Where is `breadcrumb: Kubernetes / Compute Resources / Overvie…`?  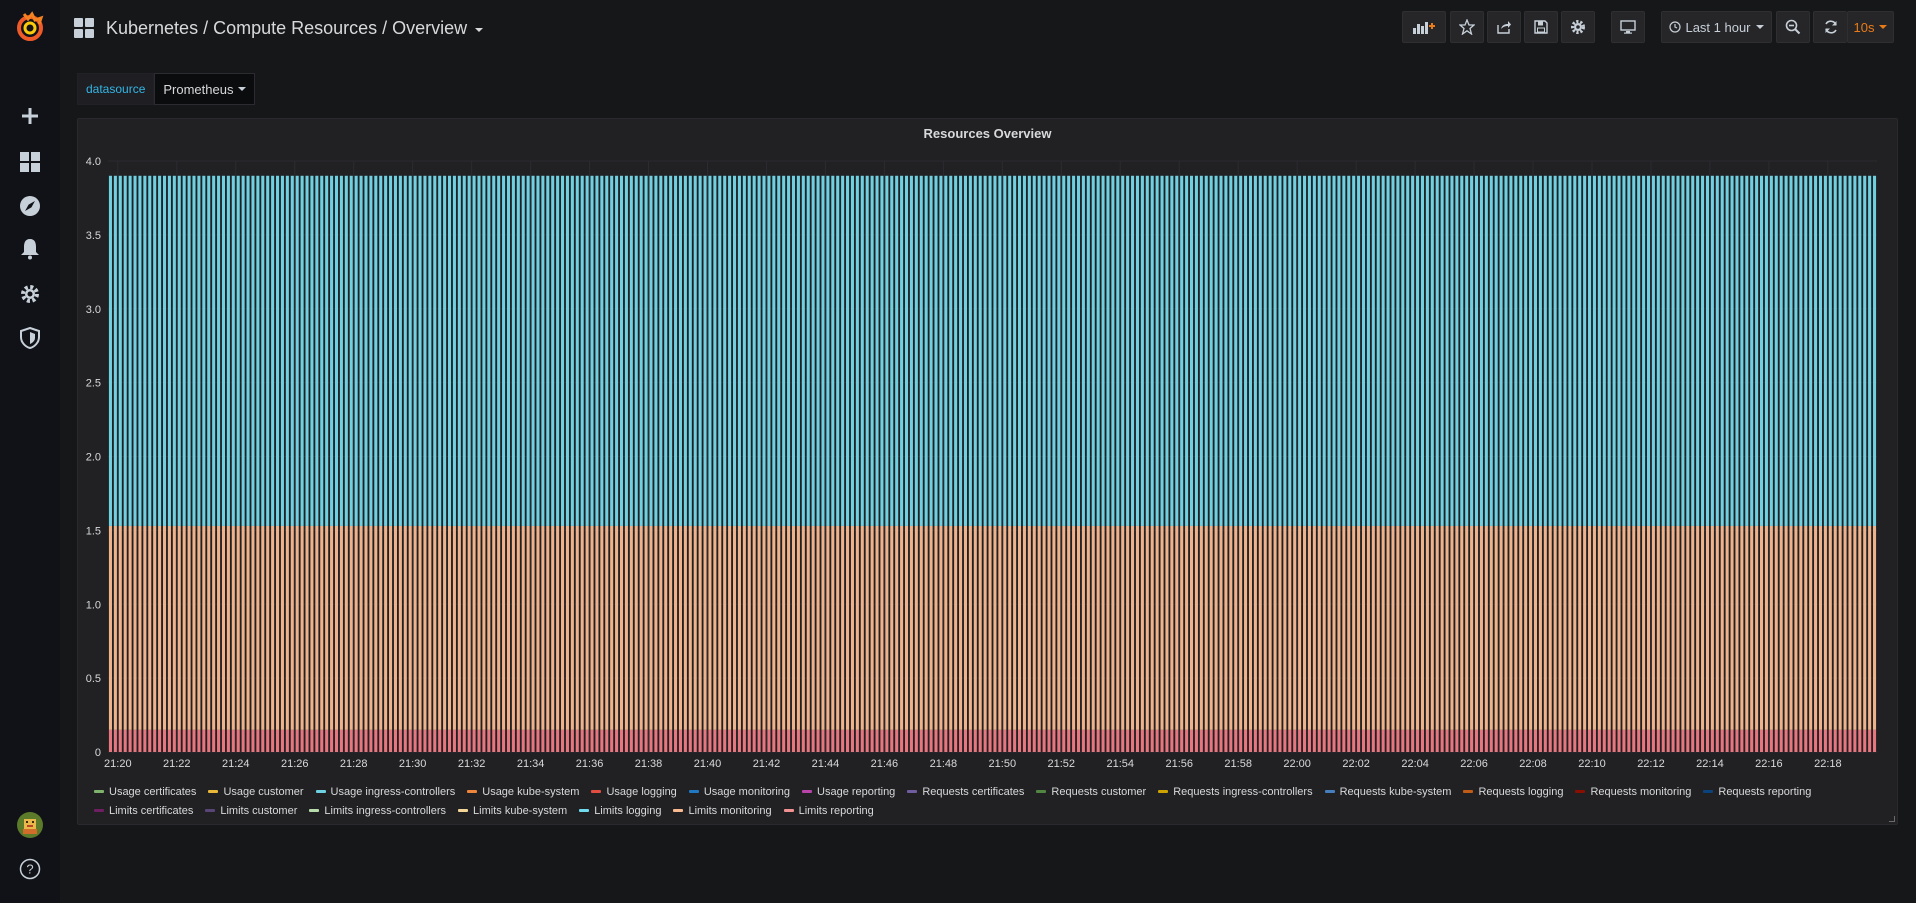 breadcrumb: Kubernetes / Compute Resources / Overvie… is located at coordinates (287, 27).